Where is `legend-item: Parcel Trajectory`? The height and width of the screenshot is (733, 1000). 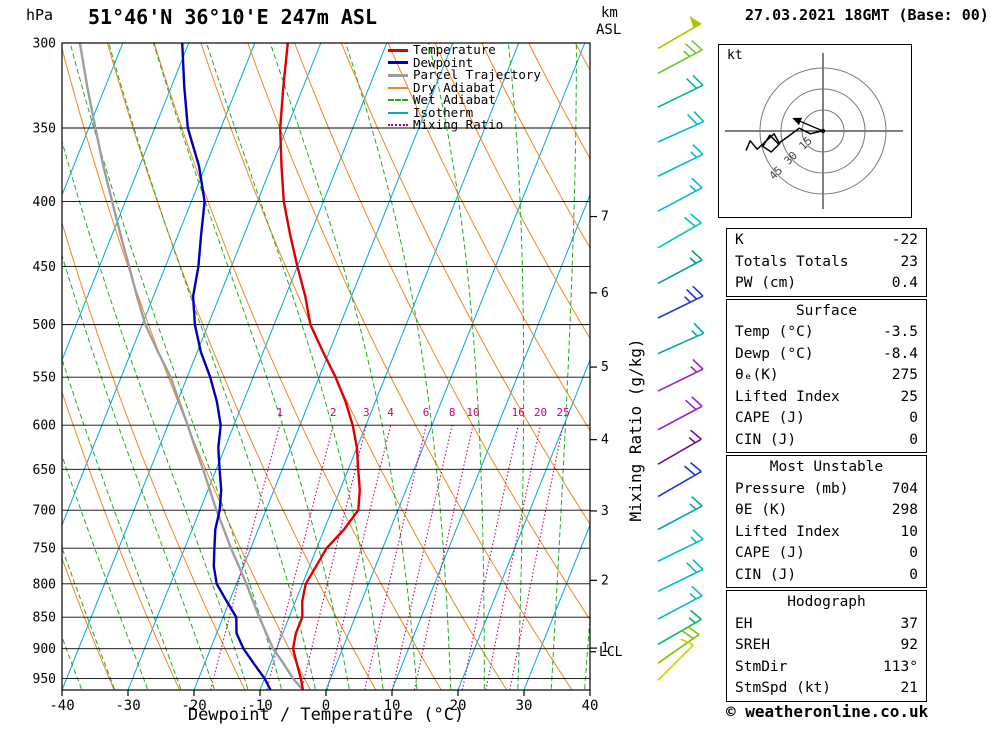 legend-item: Parcel Trajectory is located at coordinates (464, 75).